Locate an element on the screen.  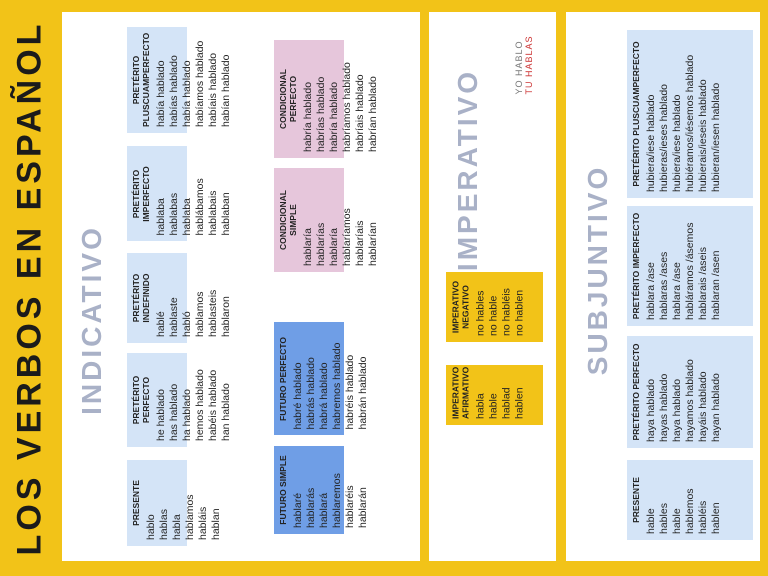
imperativo-title: IMPERATIVO is located at coordinates (467, 170).